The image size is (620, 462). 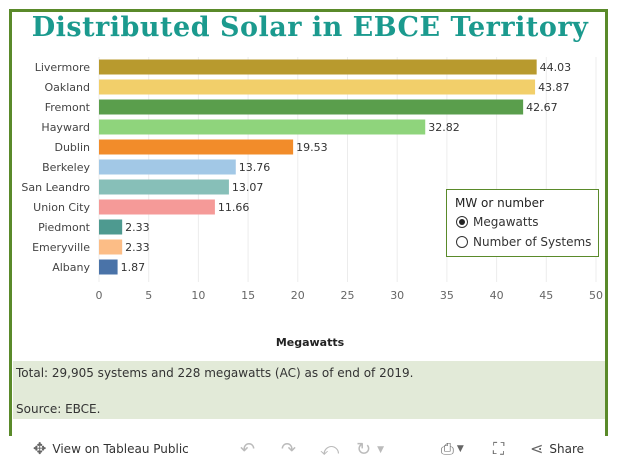 I want to click on mw-or-number-filter: MW or number Megawatts Number of Systems, so click(x=522, y=223).